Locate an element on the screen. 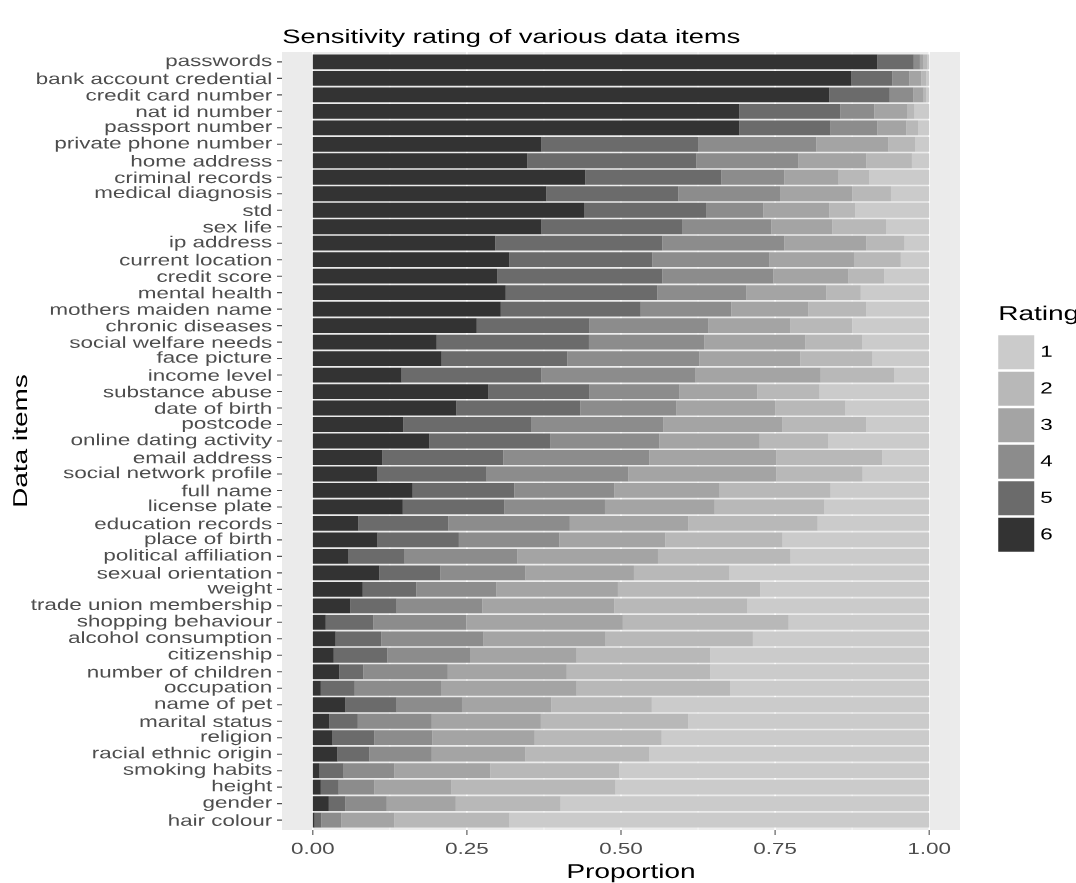 This screenshot has width=1076, height=883. y-tick-label: substance abuse is located at coordinates (187, 391).